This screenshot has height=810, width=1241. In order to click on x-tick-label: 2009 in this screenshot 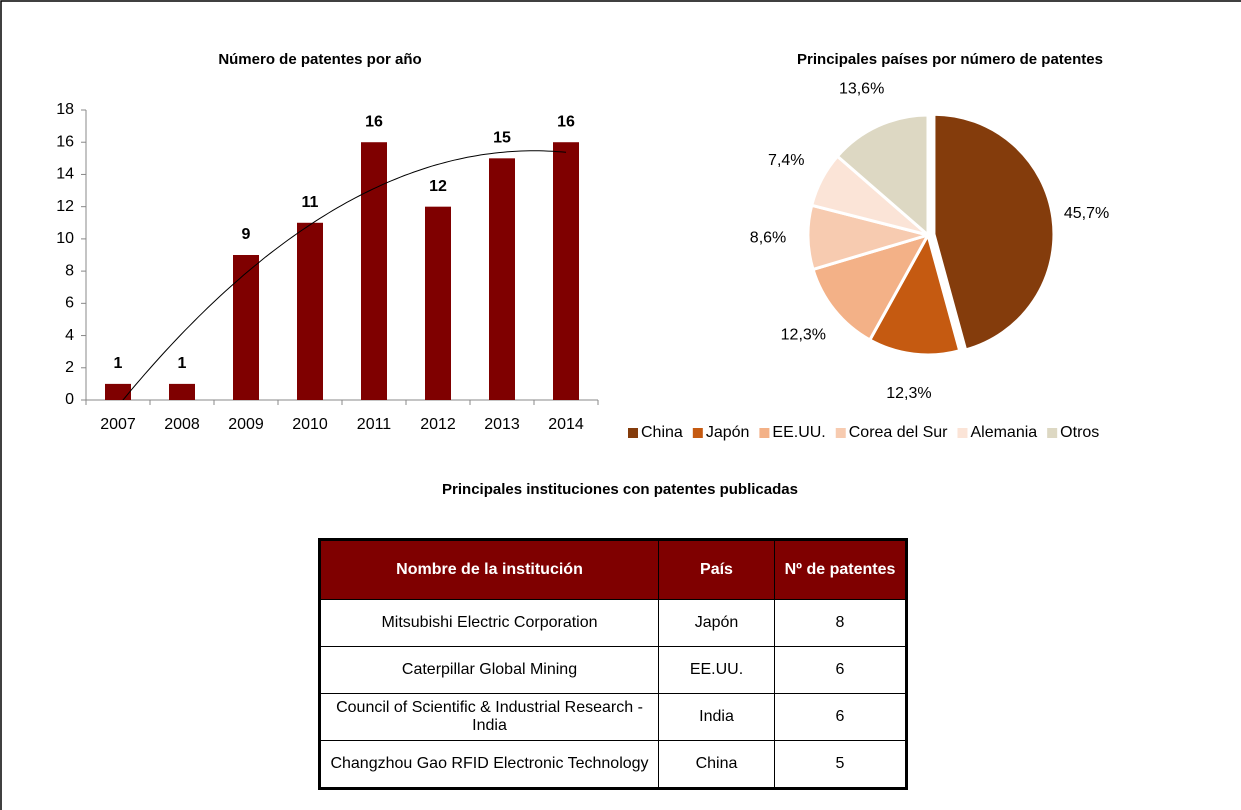, I will do `click(246, 424)`.